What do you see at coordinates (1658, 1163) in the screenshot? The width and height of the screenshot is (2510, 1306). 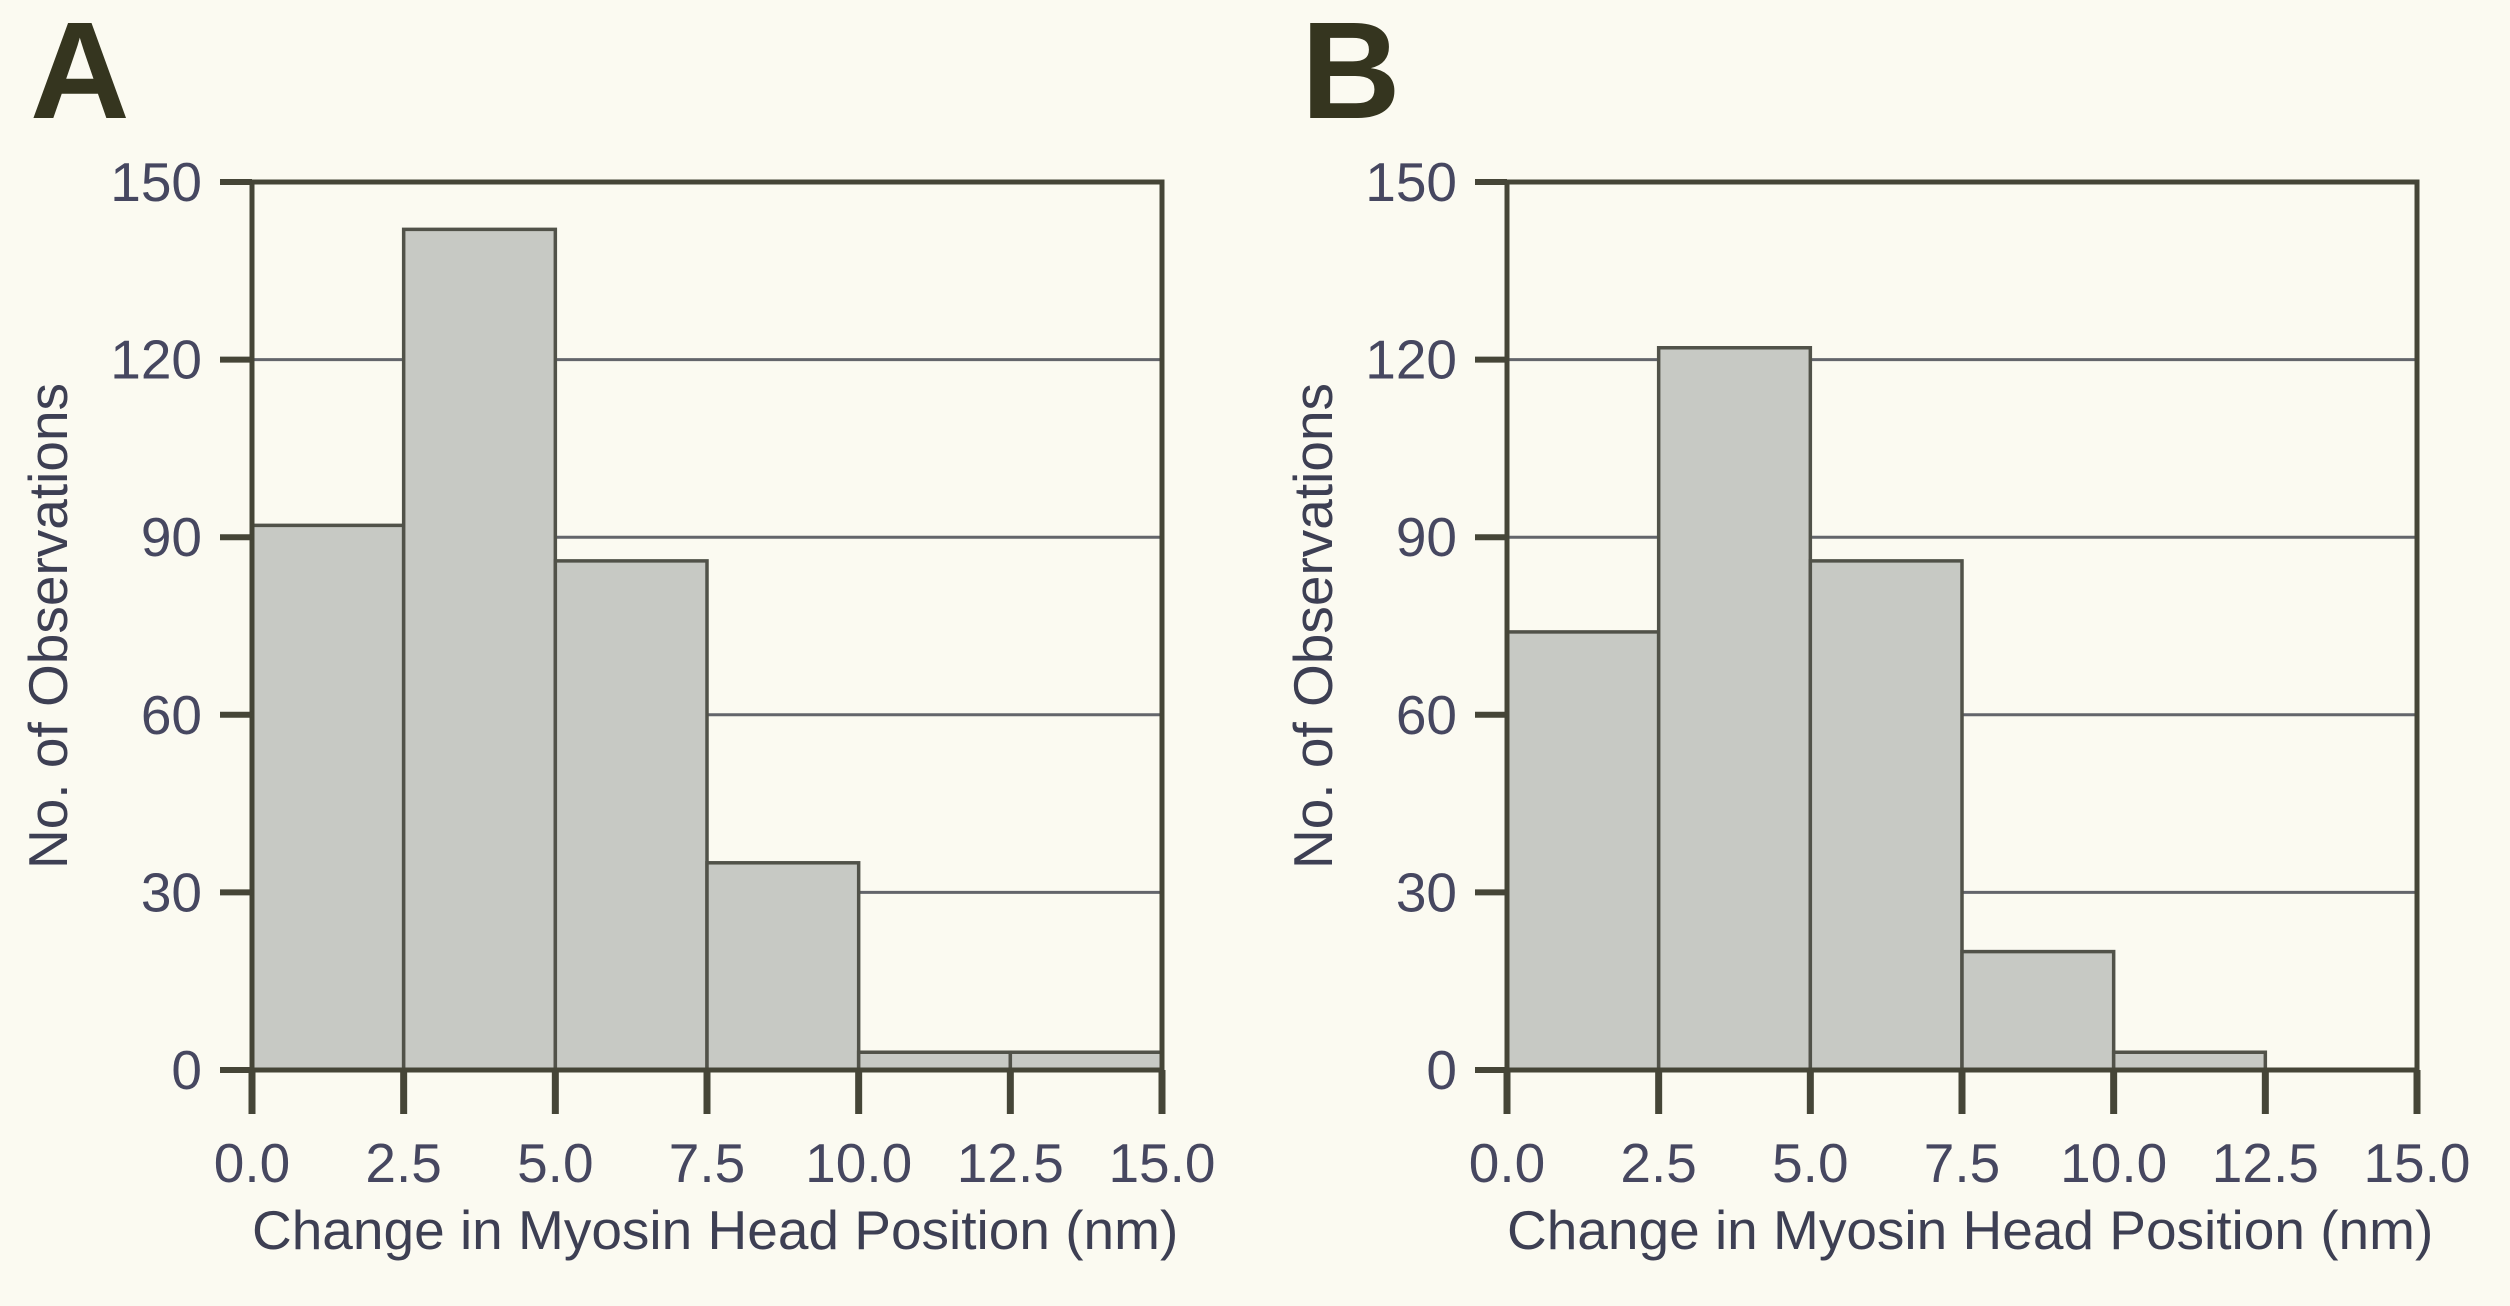 I see `panel-b-x-tick-label-2.5: 2.5` at bounding box center [1658, 1163].